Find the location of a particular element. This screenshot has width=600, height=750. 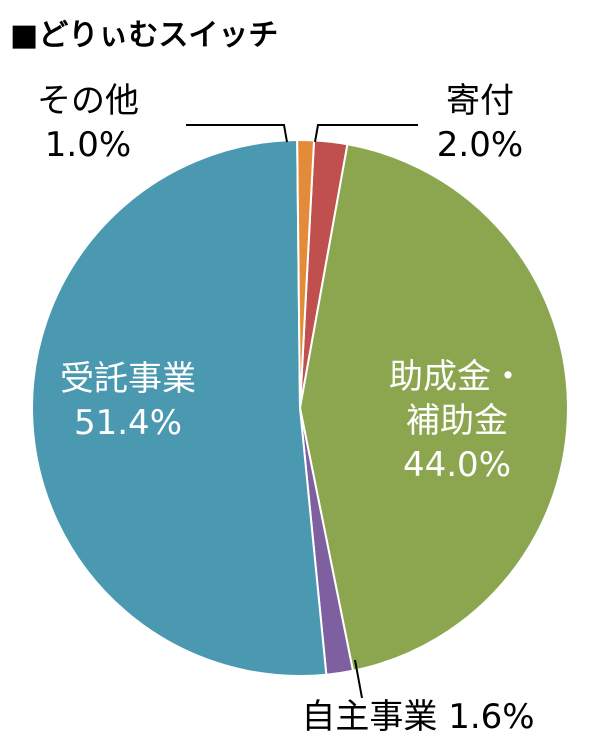

slice-label: その他 is located at coordinates (88, 101).